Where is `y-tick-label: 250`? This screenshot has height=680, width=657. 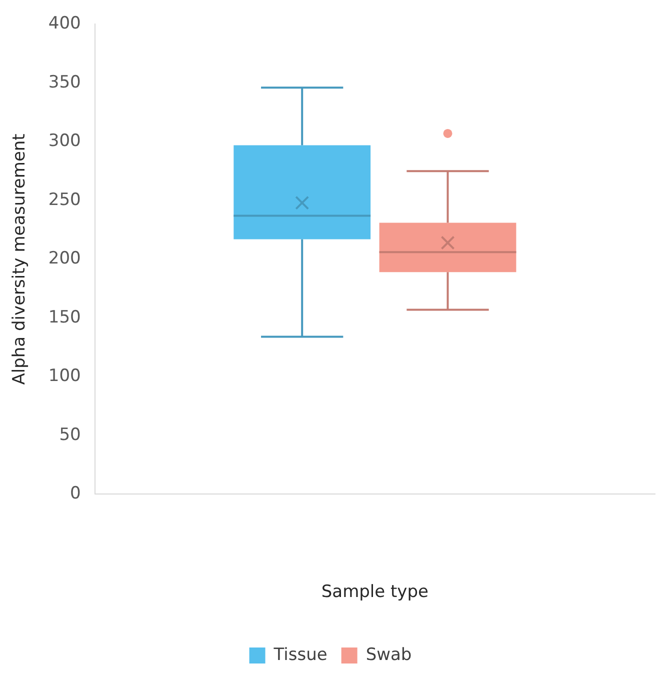
y-tick-label: 250 is located at coordinates (64, 200).